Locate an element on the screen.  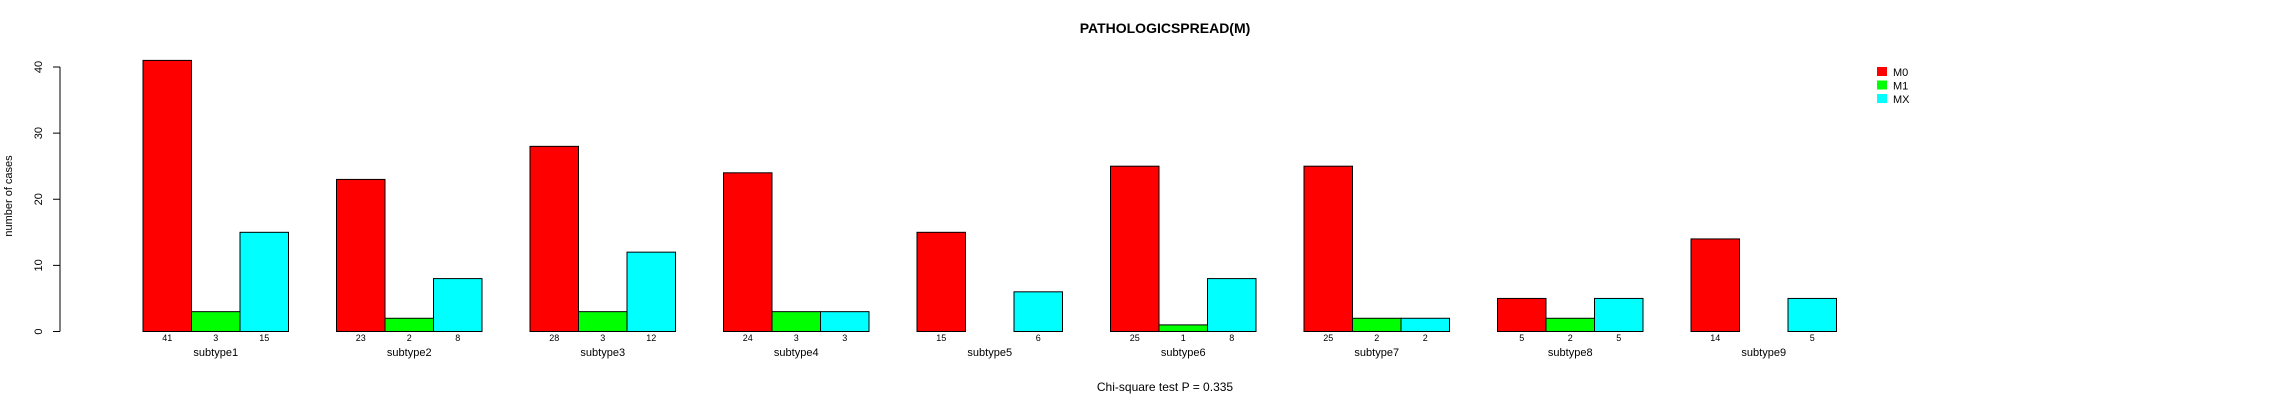
value-label-subtype7-M0: 25 is located at coordinates (1328, 338).